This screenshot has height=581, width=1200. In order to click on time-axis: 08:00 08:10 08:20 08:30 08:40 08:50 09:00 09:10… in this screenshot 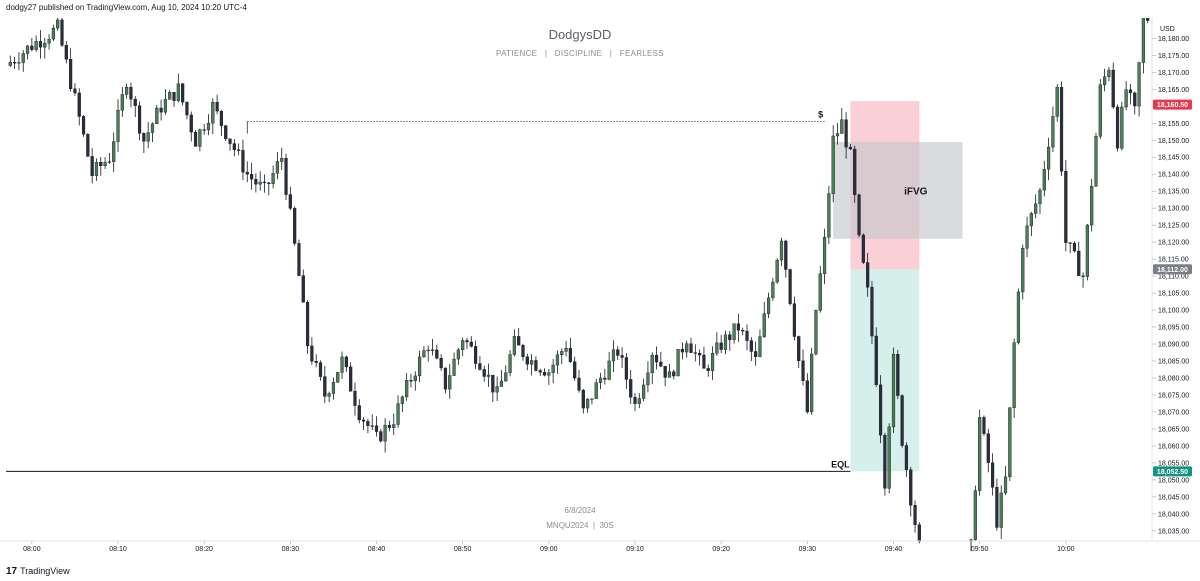, I will do `click(600, 546)`.